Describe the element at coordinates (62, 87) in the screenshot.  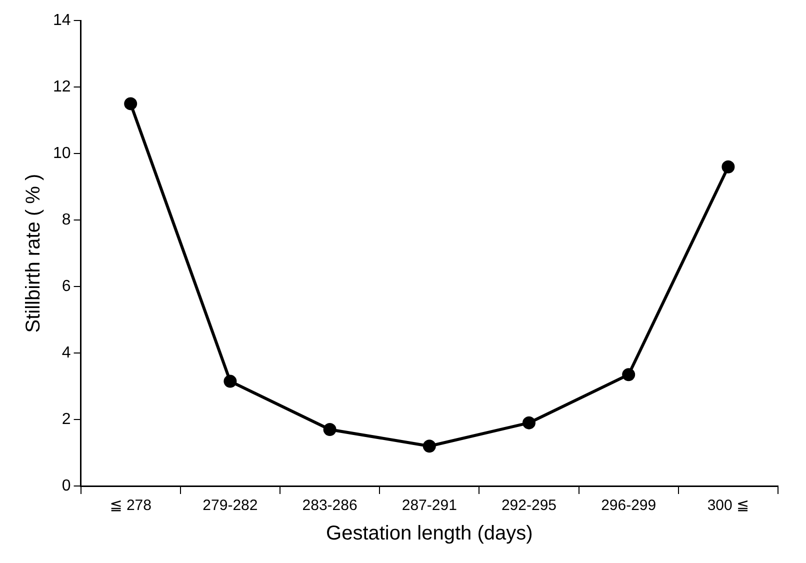
I see `y-tick-label: 12` at that location.